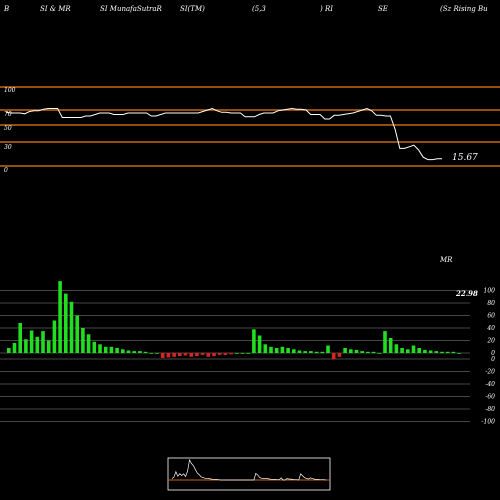 This screenshot has height=500, width=500. What do you see at coordinates (10, 90) in the screenshot?
I see `rsi-tick-label-100: 100` at bounding box center [10, 90].